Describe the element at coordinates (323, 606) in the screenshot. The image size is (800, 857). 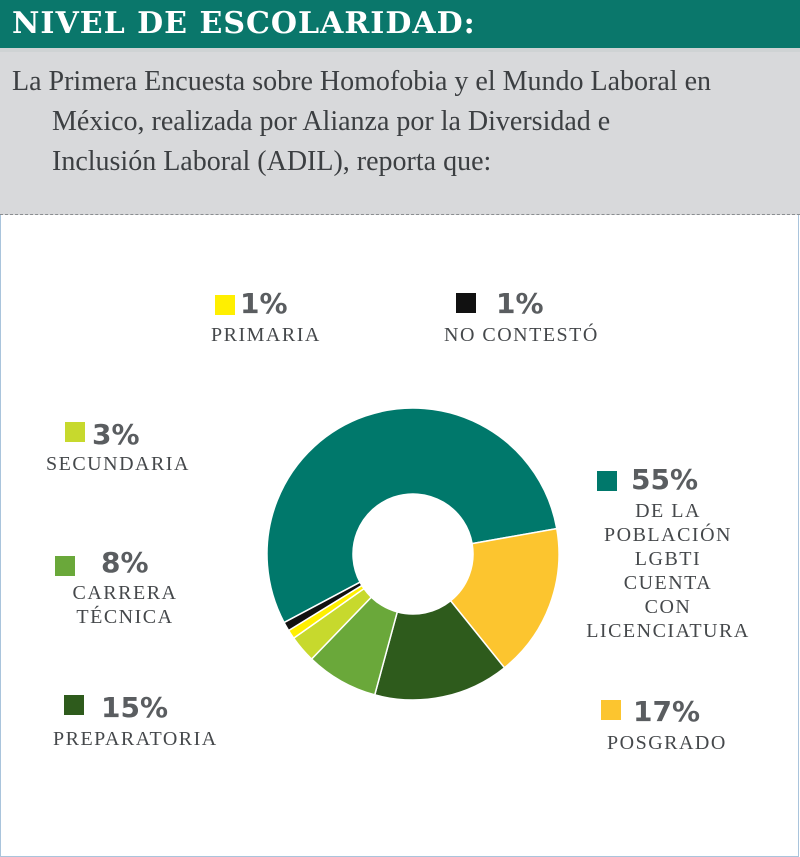
I see `donut-slice-no-contesto` at that location.